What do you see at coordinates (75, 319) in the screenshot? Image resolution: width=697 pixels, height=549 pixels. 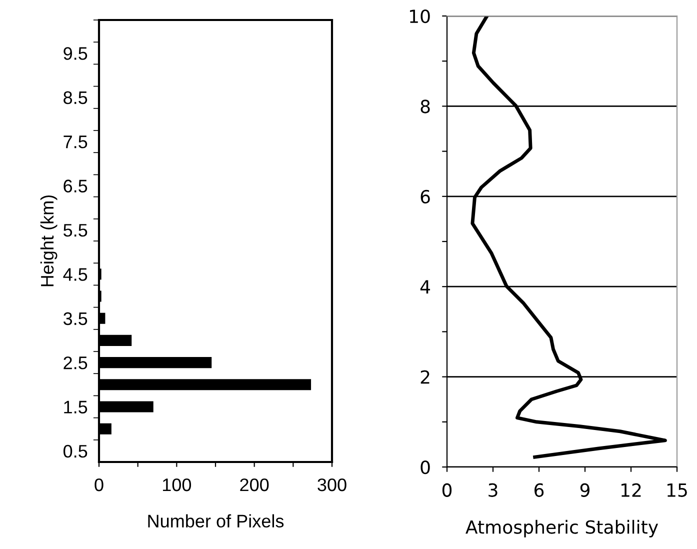 I see `y-tick-label: 3.5` at bounding box center [75, 319].